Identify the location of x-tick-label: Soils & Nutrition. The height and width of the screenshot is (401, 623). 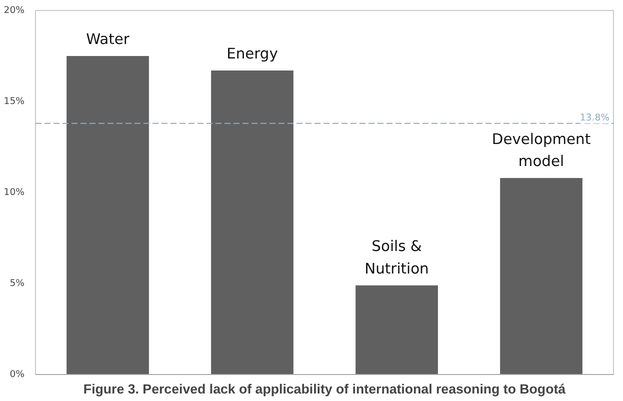
(396, 258).